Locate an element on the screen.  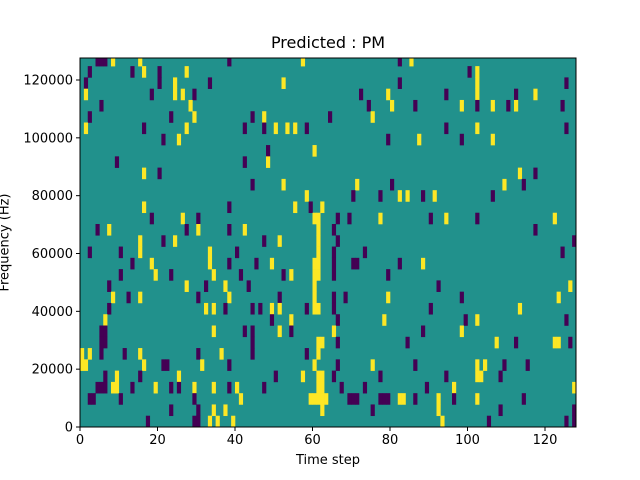
chart-title: Predicted : PM is located at coordinates (328, 42).